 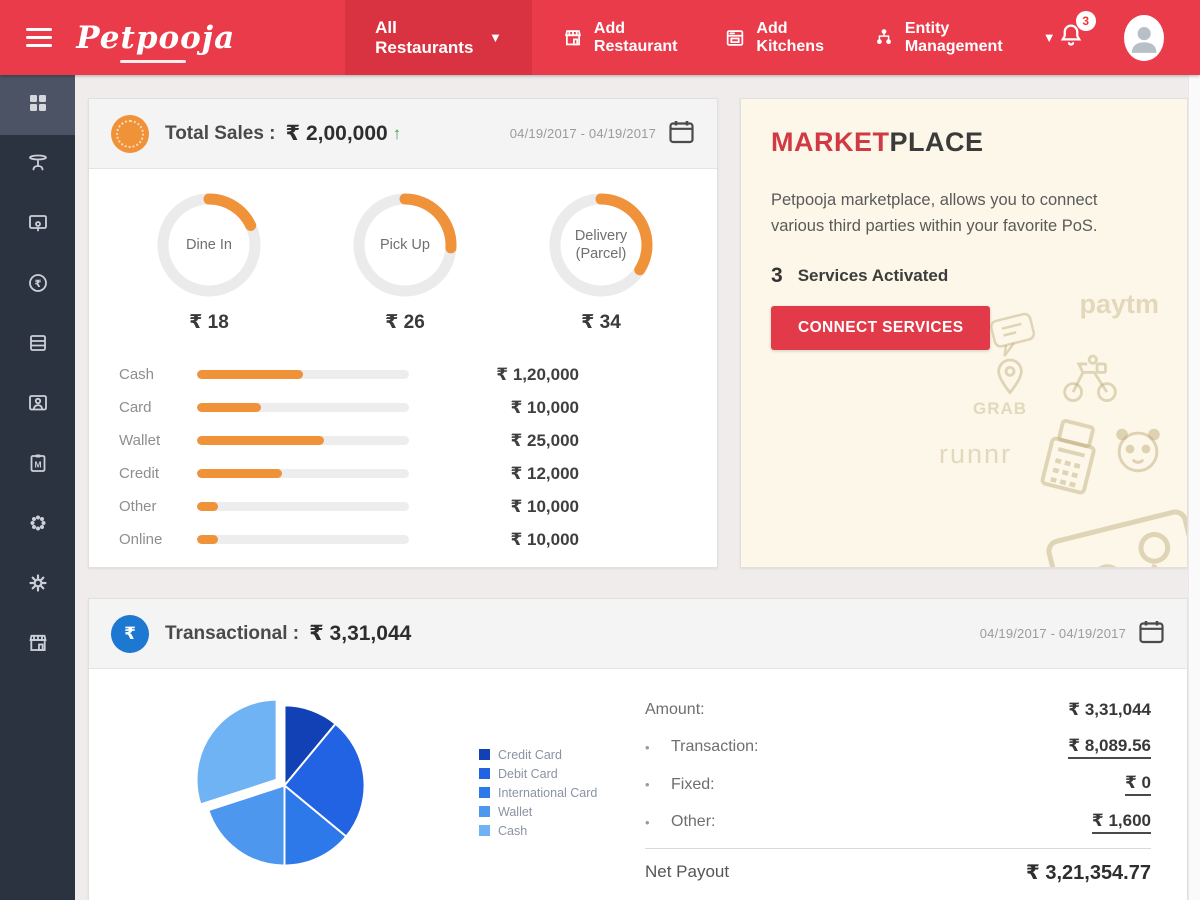 What do you see at coordinates (209, 244) in the screenshot?
I see `donut-label: Dine In` at bounding box center [209, 244].